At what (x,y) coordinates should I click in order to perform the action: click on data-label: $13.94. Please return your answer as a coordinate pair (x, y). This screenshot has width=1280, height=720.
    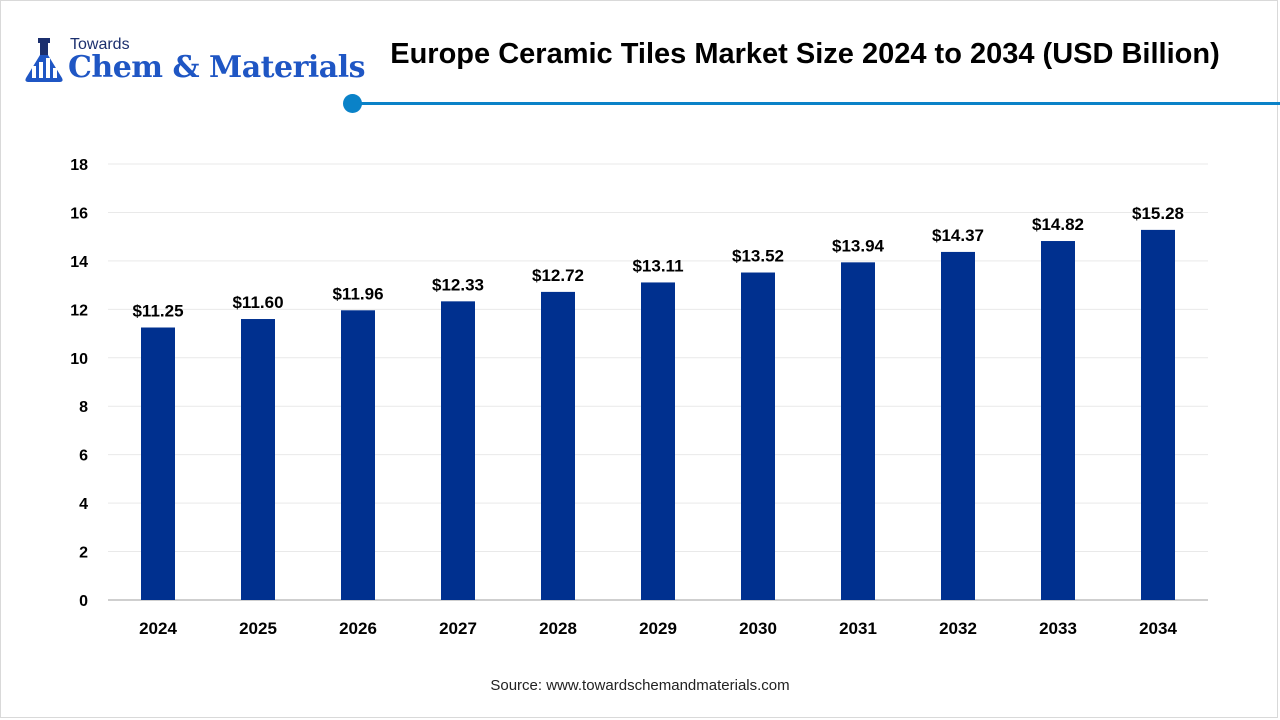
    Looking at the image, I should click on (858, 245).